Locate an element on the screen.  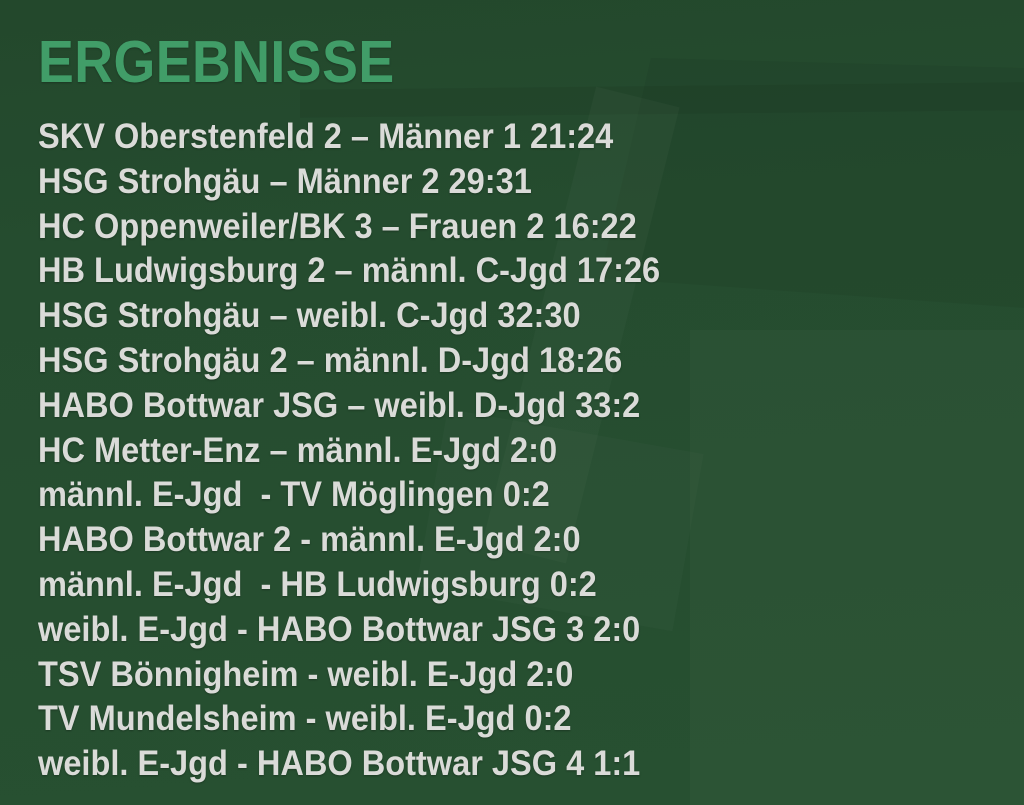
result-line: HC Oppenweiler/BK 3 – Frauen 2 16:22 is located at coordinates (337, 226).